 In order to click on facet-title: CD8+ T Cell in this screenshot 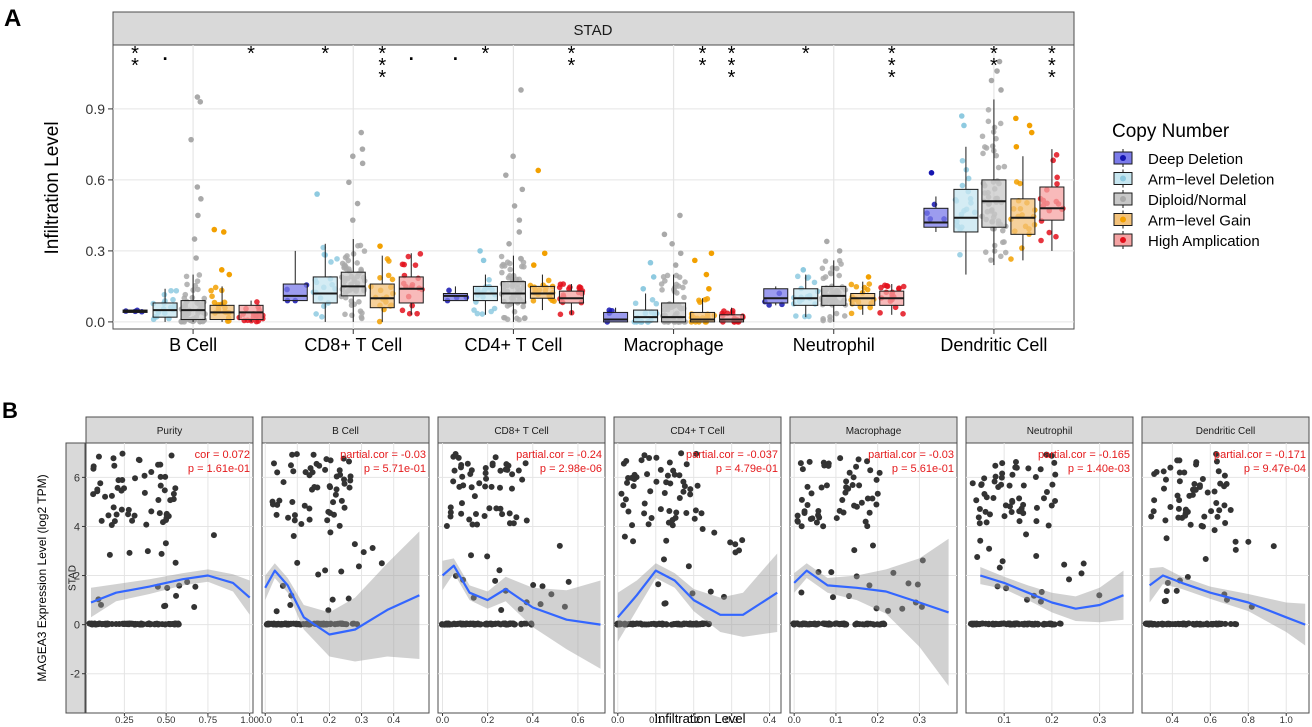, I will do `click(521, 431)`.